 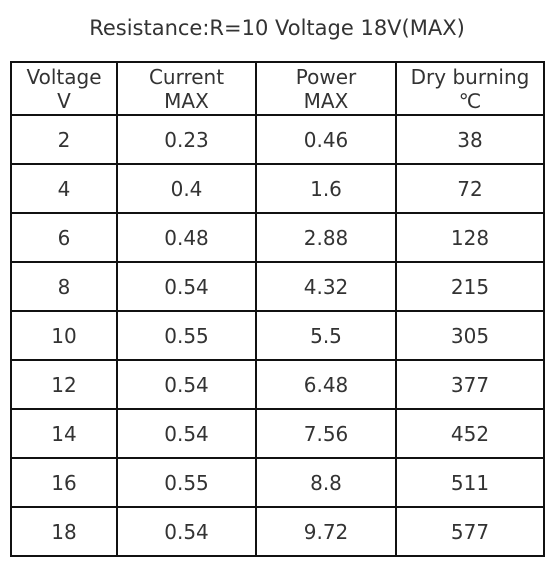 I want to click on cell-power: 2.88, so click(x=326, y=237).